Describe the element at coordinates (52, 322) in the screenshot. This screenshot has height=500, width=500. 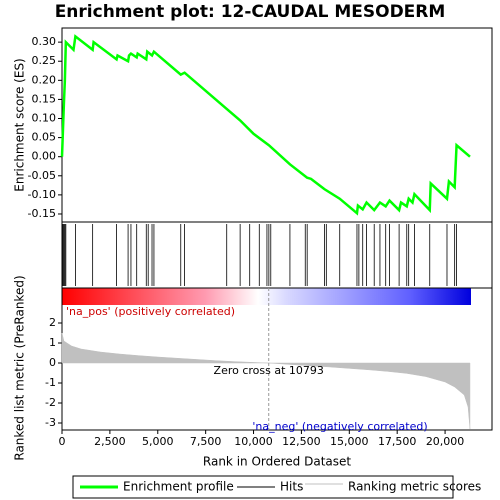
I see `y-tick-label: 2` at that location.